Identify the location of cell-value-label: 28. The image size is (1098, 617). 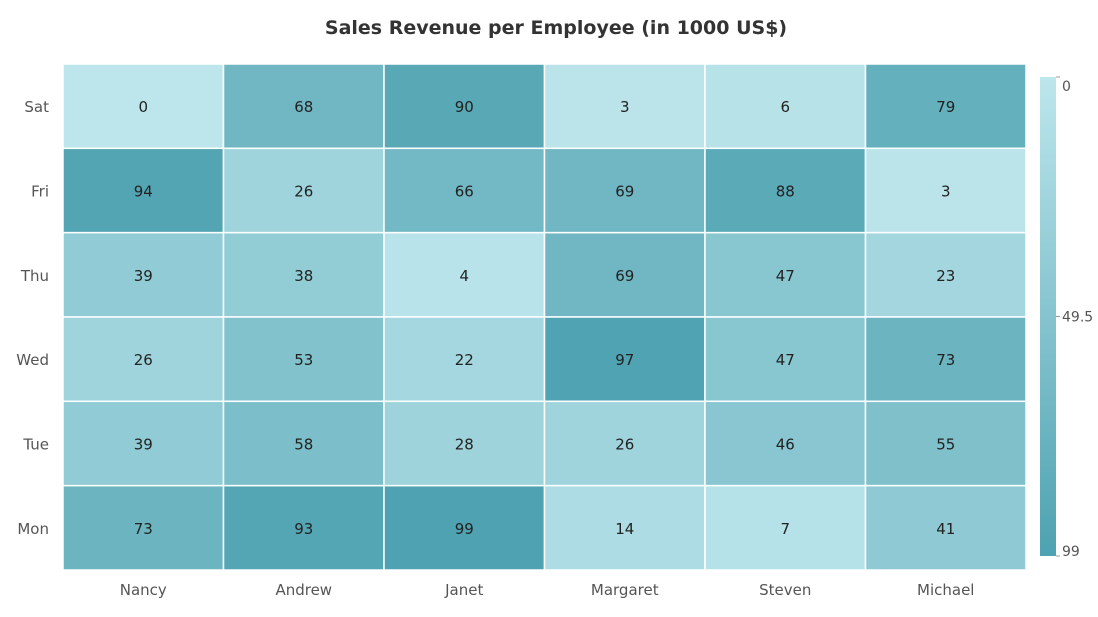
(464, 445).